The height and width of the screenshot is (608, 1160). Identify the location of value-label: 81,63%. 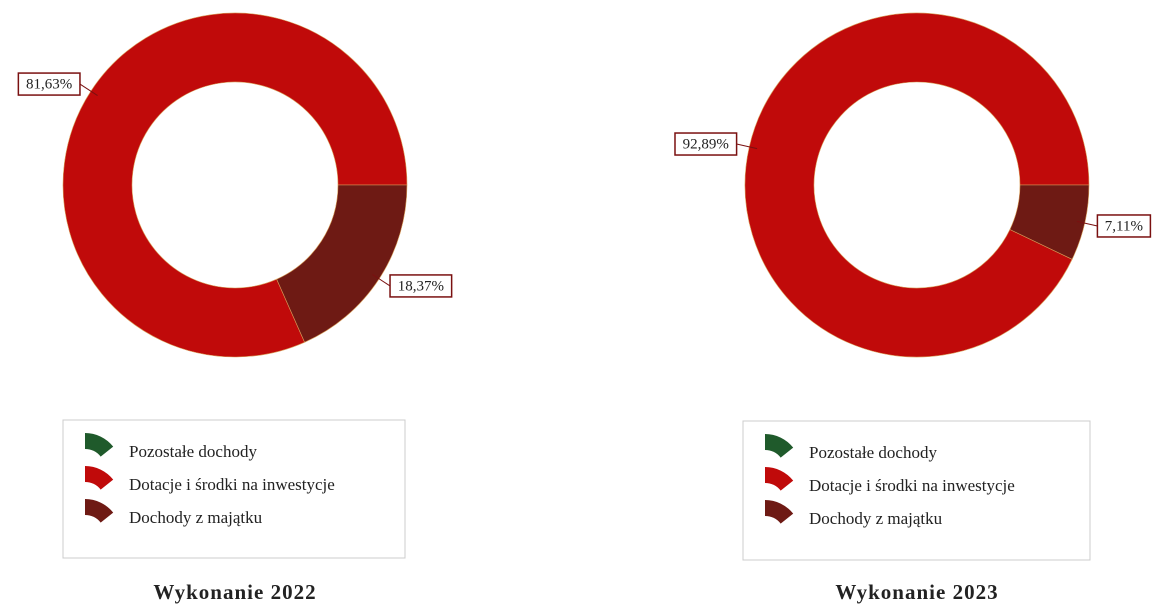
(49, 85).